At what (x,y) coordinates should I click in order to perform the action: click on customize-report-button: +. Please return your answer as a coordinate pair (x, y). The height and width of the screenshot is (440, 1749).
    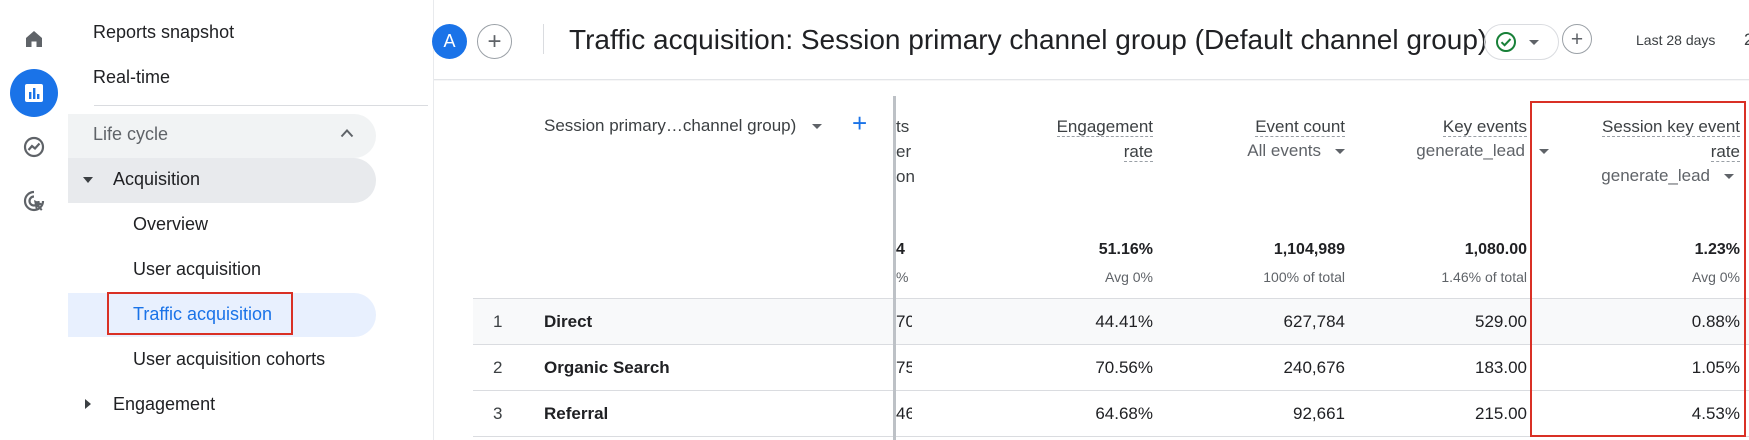
    Looking at the image, I should click on (1577, 39).